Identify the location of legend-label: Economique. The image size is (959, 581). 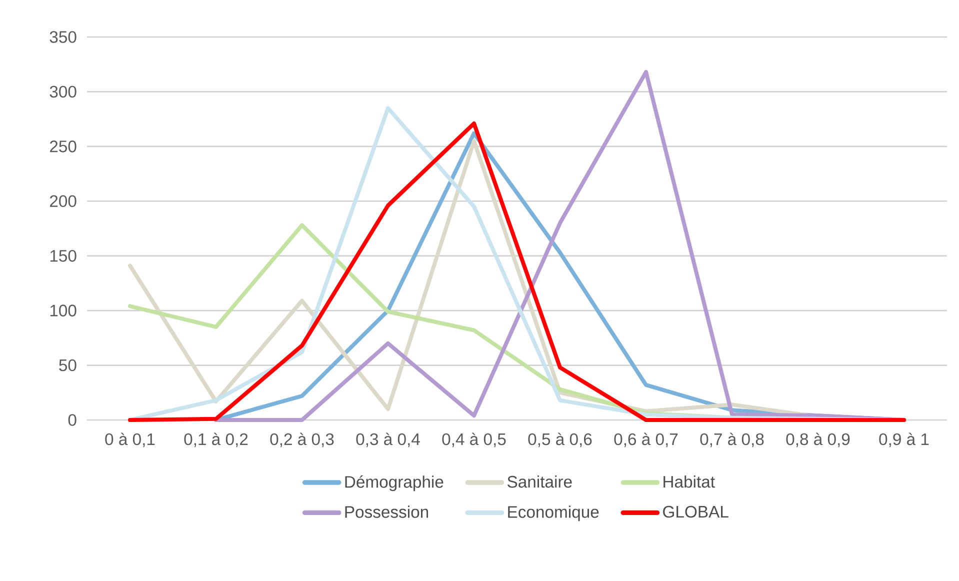
(553, 514).